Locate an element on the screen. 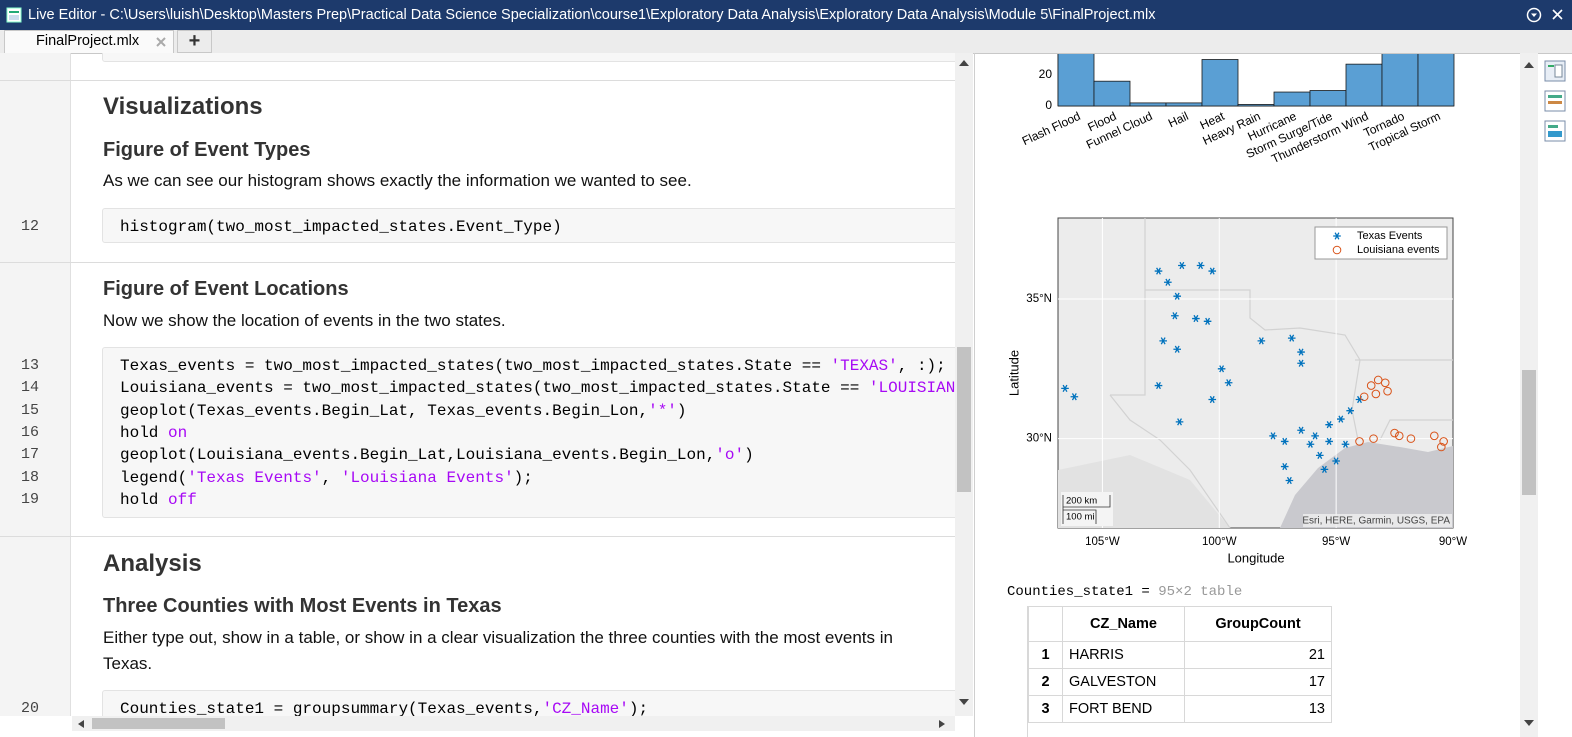 This screenshot has height=737, width=1572. y-tick-label: 20 is located at coordinates (1046, 74).